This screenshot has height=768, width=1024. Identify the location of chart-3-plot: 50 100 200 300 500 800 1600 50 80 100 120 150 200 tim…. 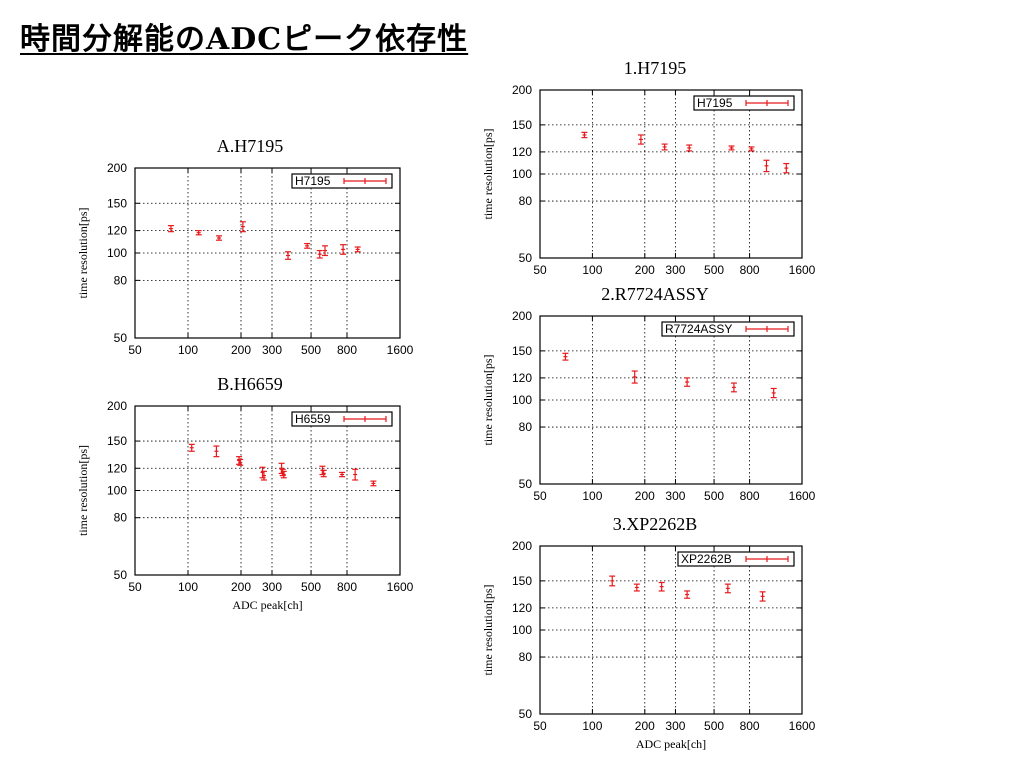
(648, 645).